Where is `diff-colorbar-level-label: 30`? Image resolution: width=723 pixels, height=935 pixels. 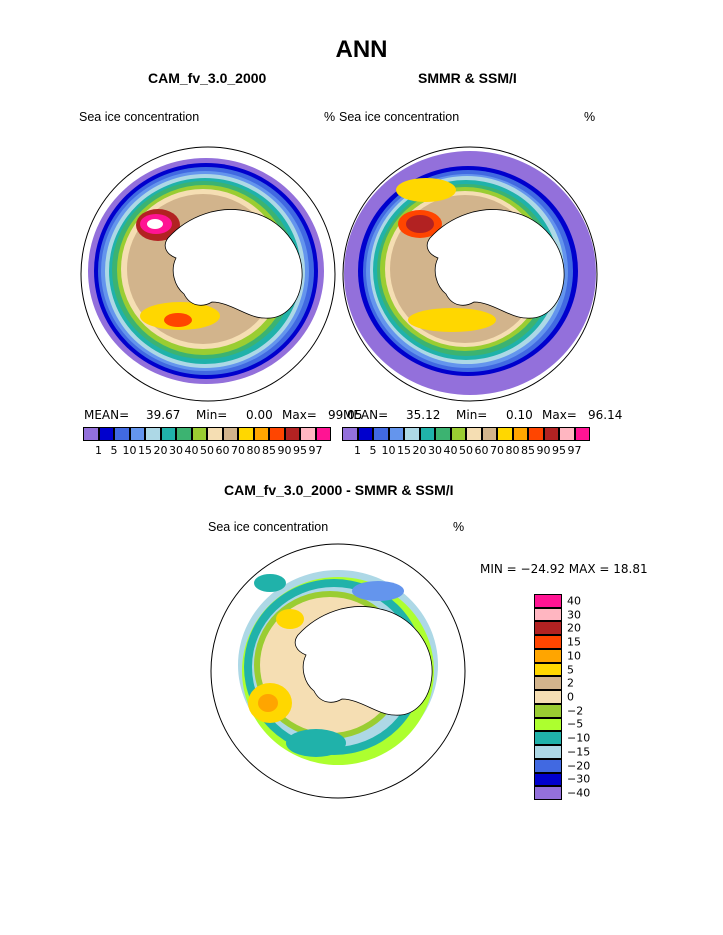
diff-colorbar-level-label: 30 is located at coordinates (574, 615).